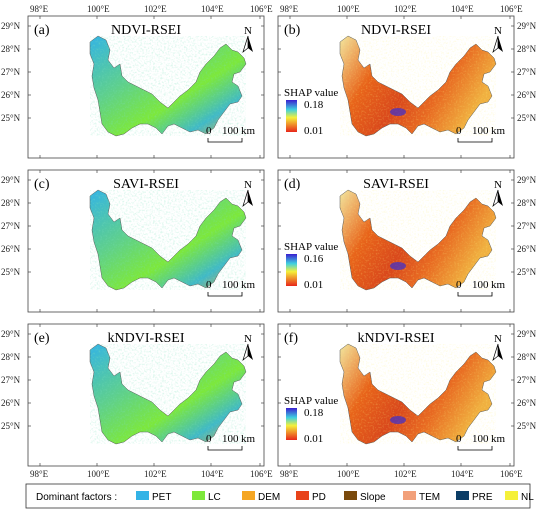 The image size is (550, 522). Describe the element at coordinates (314, 259) in the screenshot. I see `colorbar-max: 0.16` at that location.